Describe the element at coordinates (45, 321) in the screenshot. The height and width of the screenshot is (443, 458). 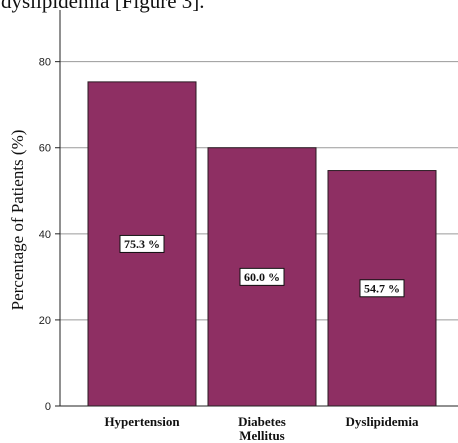
I see `y-tick-label-20: 20` at that location.